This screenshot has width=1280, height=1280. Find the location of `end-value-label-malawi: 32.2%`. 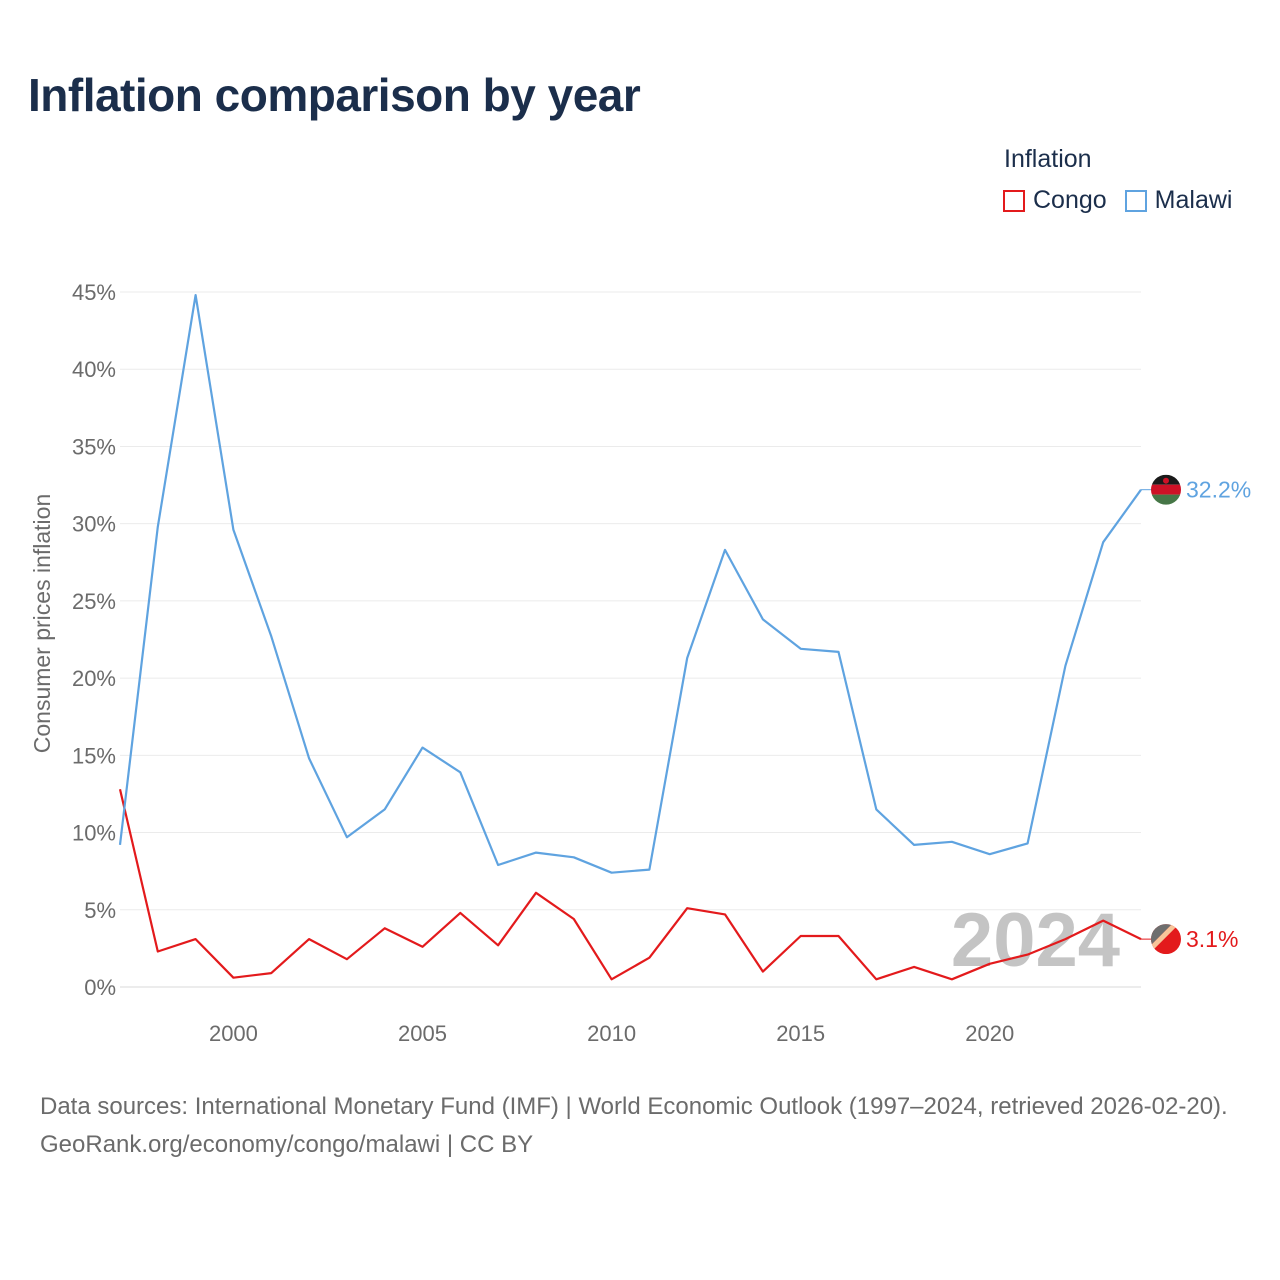

end-value-label-malawi: 32.2% is located at coordinates (1218, 490).